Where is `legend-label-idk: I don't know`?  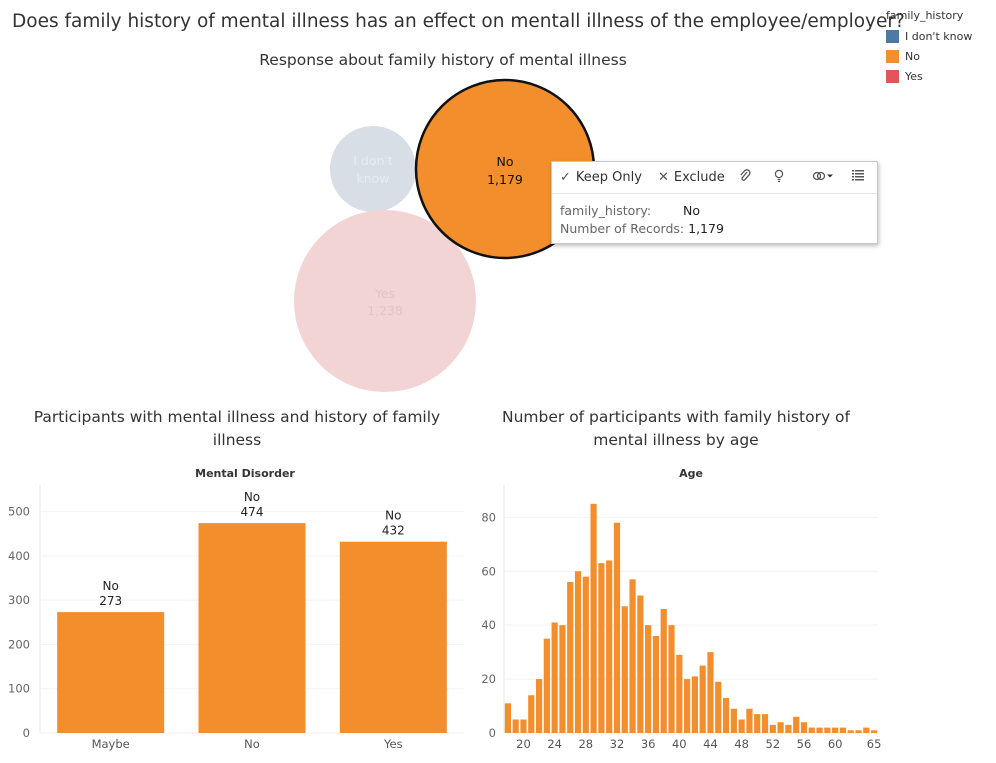 legend-label-idk: I don't know is located at coordinates (939, 36).